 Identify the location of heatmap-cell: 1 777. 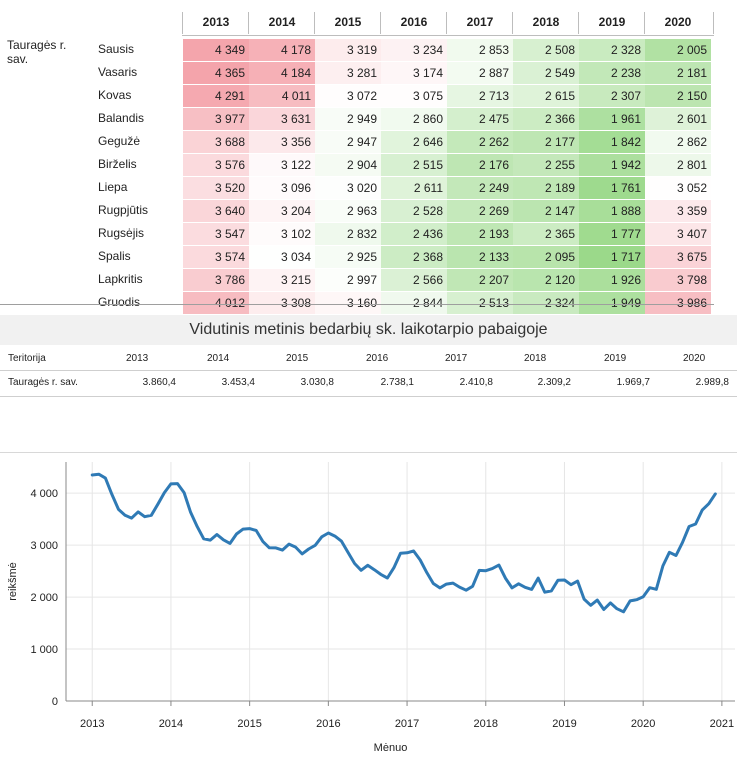
(612, 234).